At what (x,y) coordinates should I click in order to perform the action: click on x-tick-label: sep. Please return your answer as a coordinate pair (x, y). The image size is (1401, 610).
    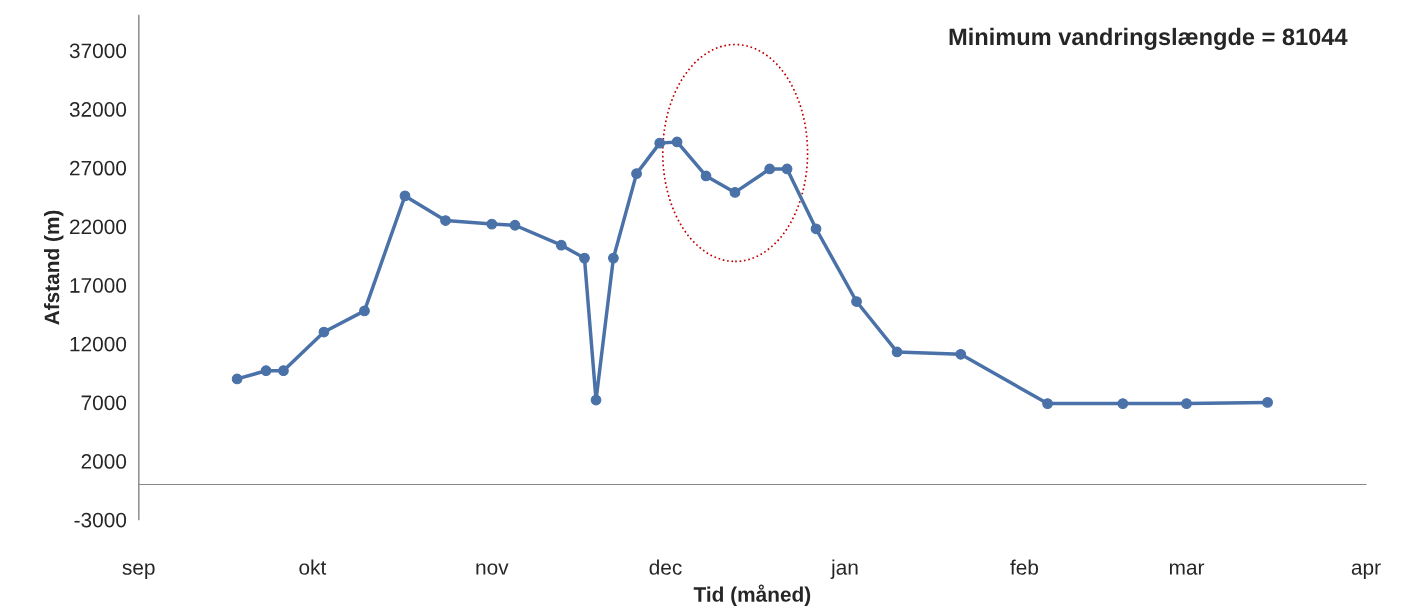
    Looking at the image, I should click on (138, 571).